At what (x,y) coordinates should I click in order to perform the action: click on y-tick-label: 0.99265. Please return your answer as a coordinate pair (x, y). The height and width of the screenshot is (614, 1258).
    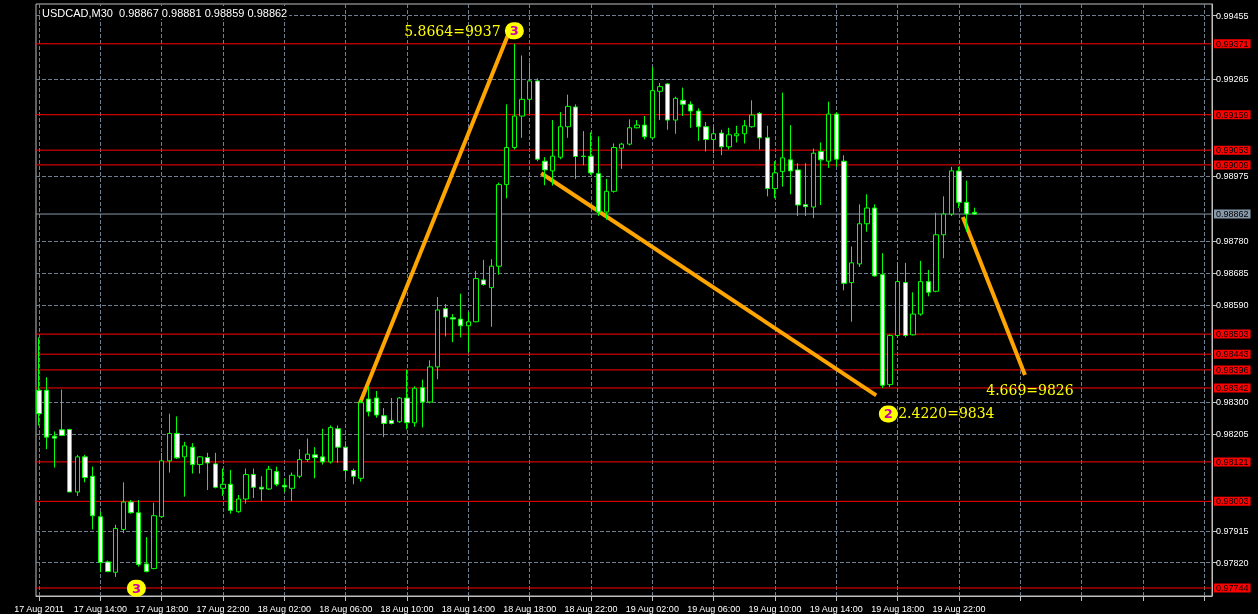
    Looking at the image, I should click on (1232, 79).